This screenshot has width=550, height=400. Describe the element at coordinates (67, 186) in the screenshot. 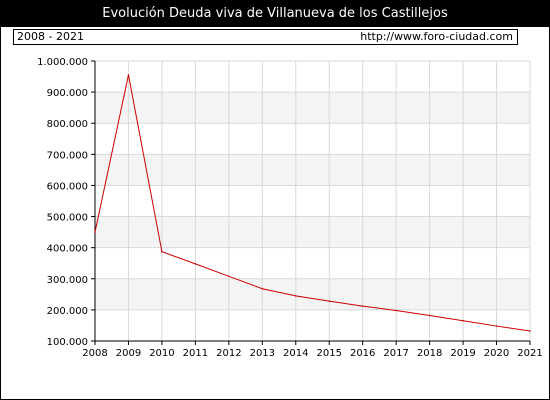

I see `y-tick-label: 600.000` at that location.